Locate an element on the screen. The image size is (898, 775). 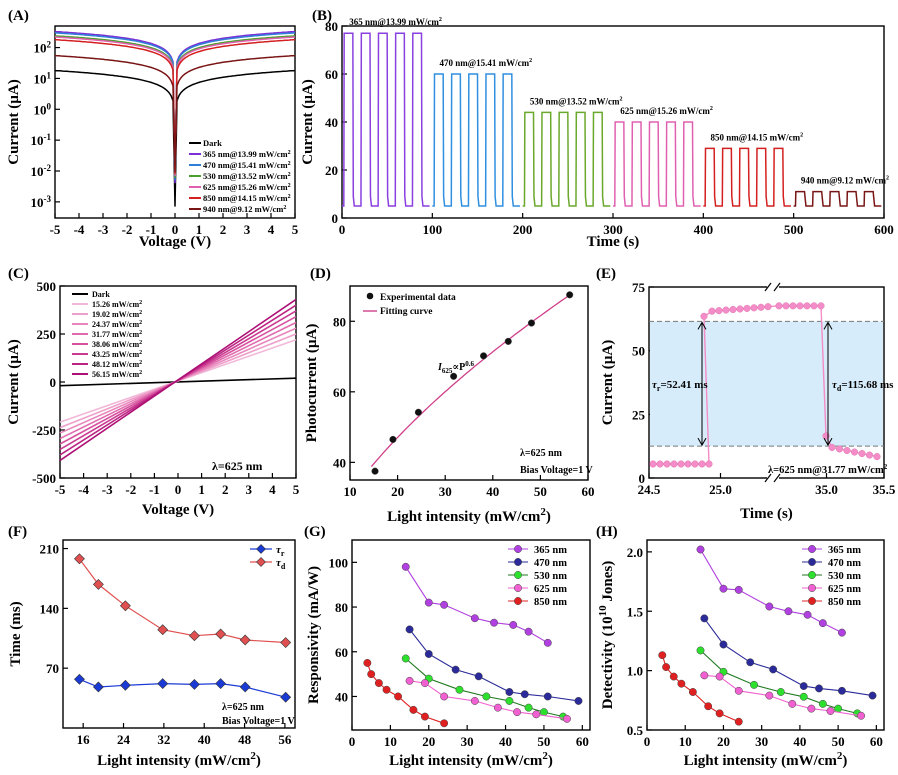
text-span: ∝P is located at coordinates (458, 367).